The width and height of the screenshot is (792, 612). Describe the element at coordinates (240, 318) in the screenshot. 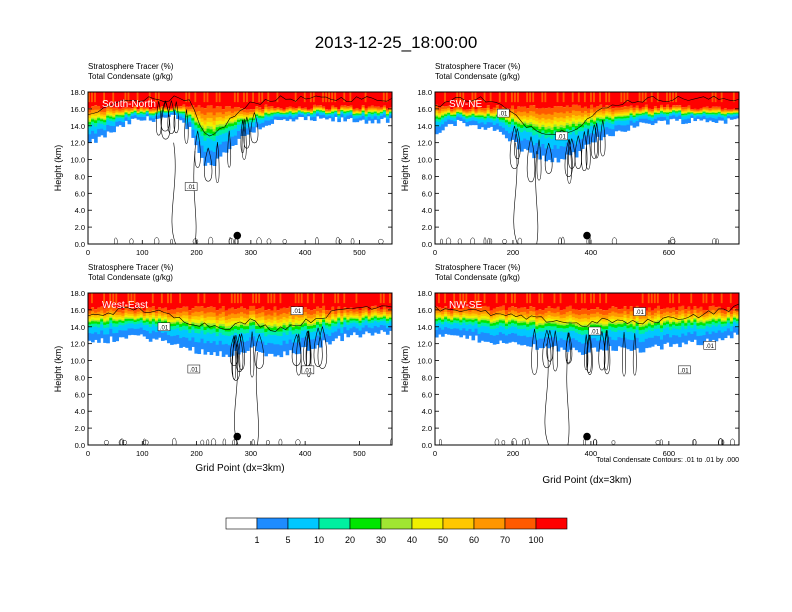

I see `condensate-contour` at that location.